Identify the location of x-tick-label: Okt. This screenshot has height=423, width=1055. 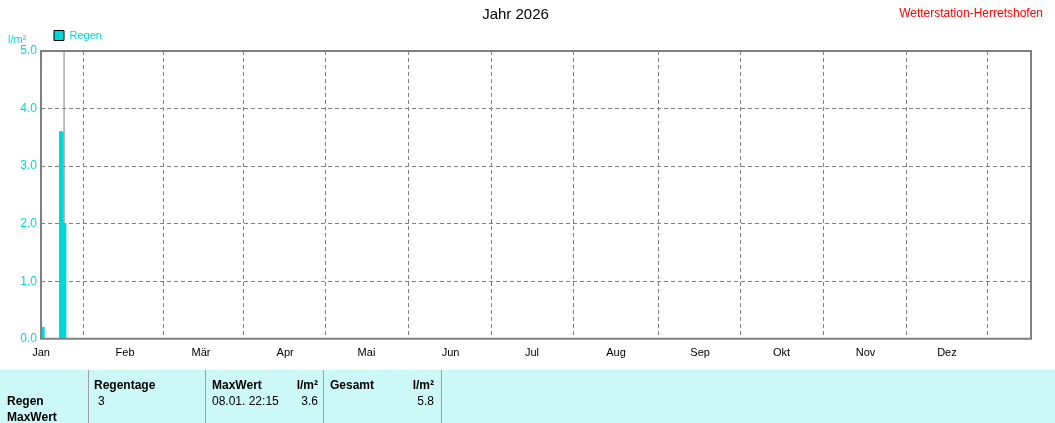
(781, 352).